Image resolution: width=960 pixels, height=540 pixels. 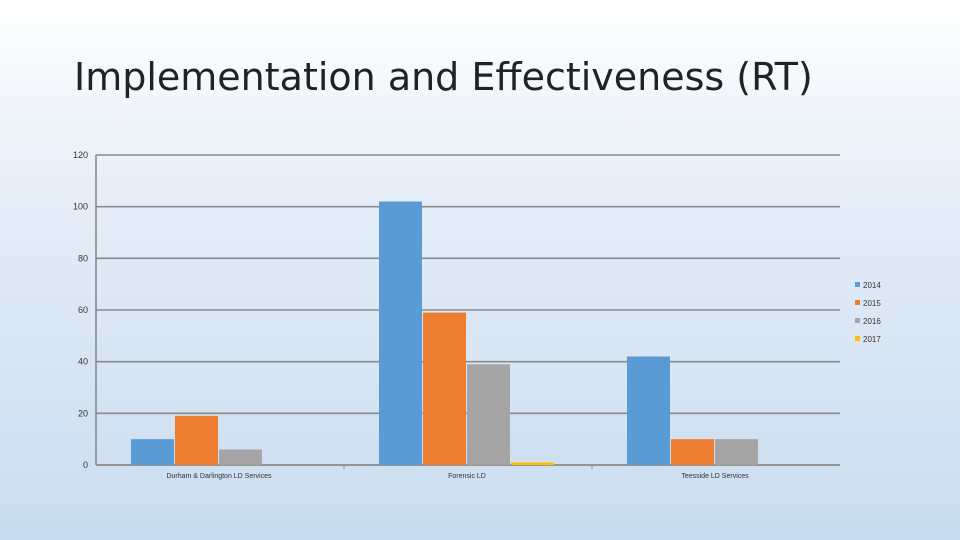 I want to click on y-tick-label: 60, so click(x=83, y=310).